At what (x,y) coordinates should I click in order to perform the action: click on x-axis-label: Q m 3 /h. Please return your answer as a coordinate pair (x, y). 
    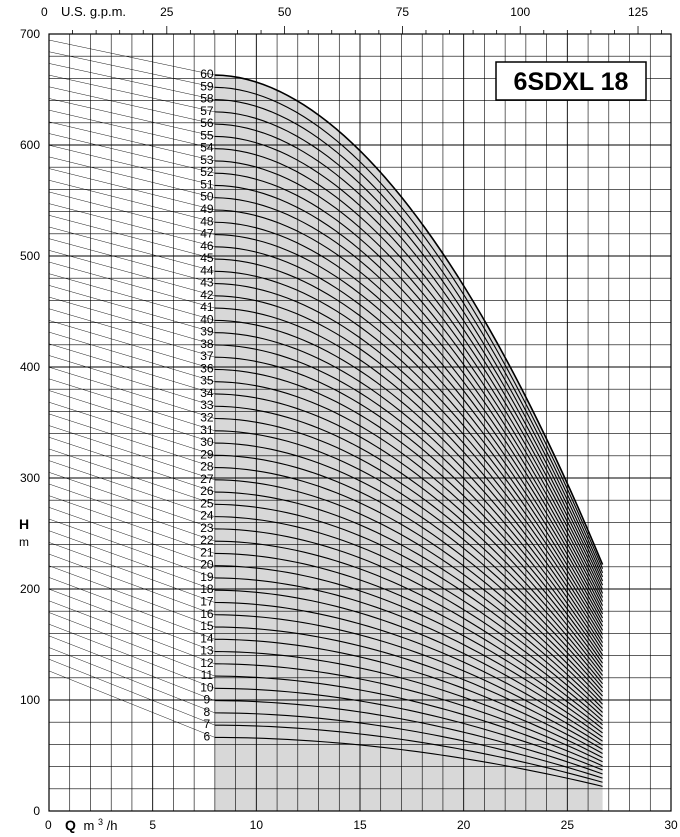
    Looking at the image, I should click on (91, 823).